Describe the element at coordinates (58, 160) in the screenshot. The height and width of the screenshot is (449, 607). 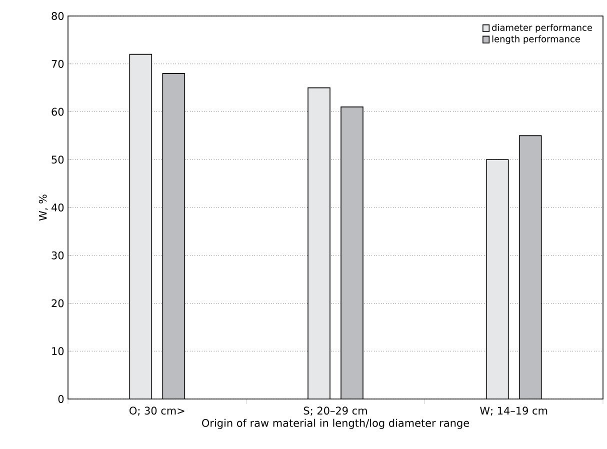
I see `y-tick-label: 50` at that location.